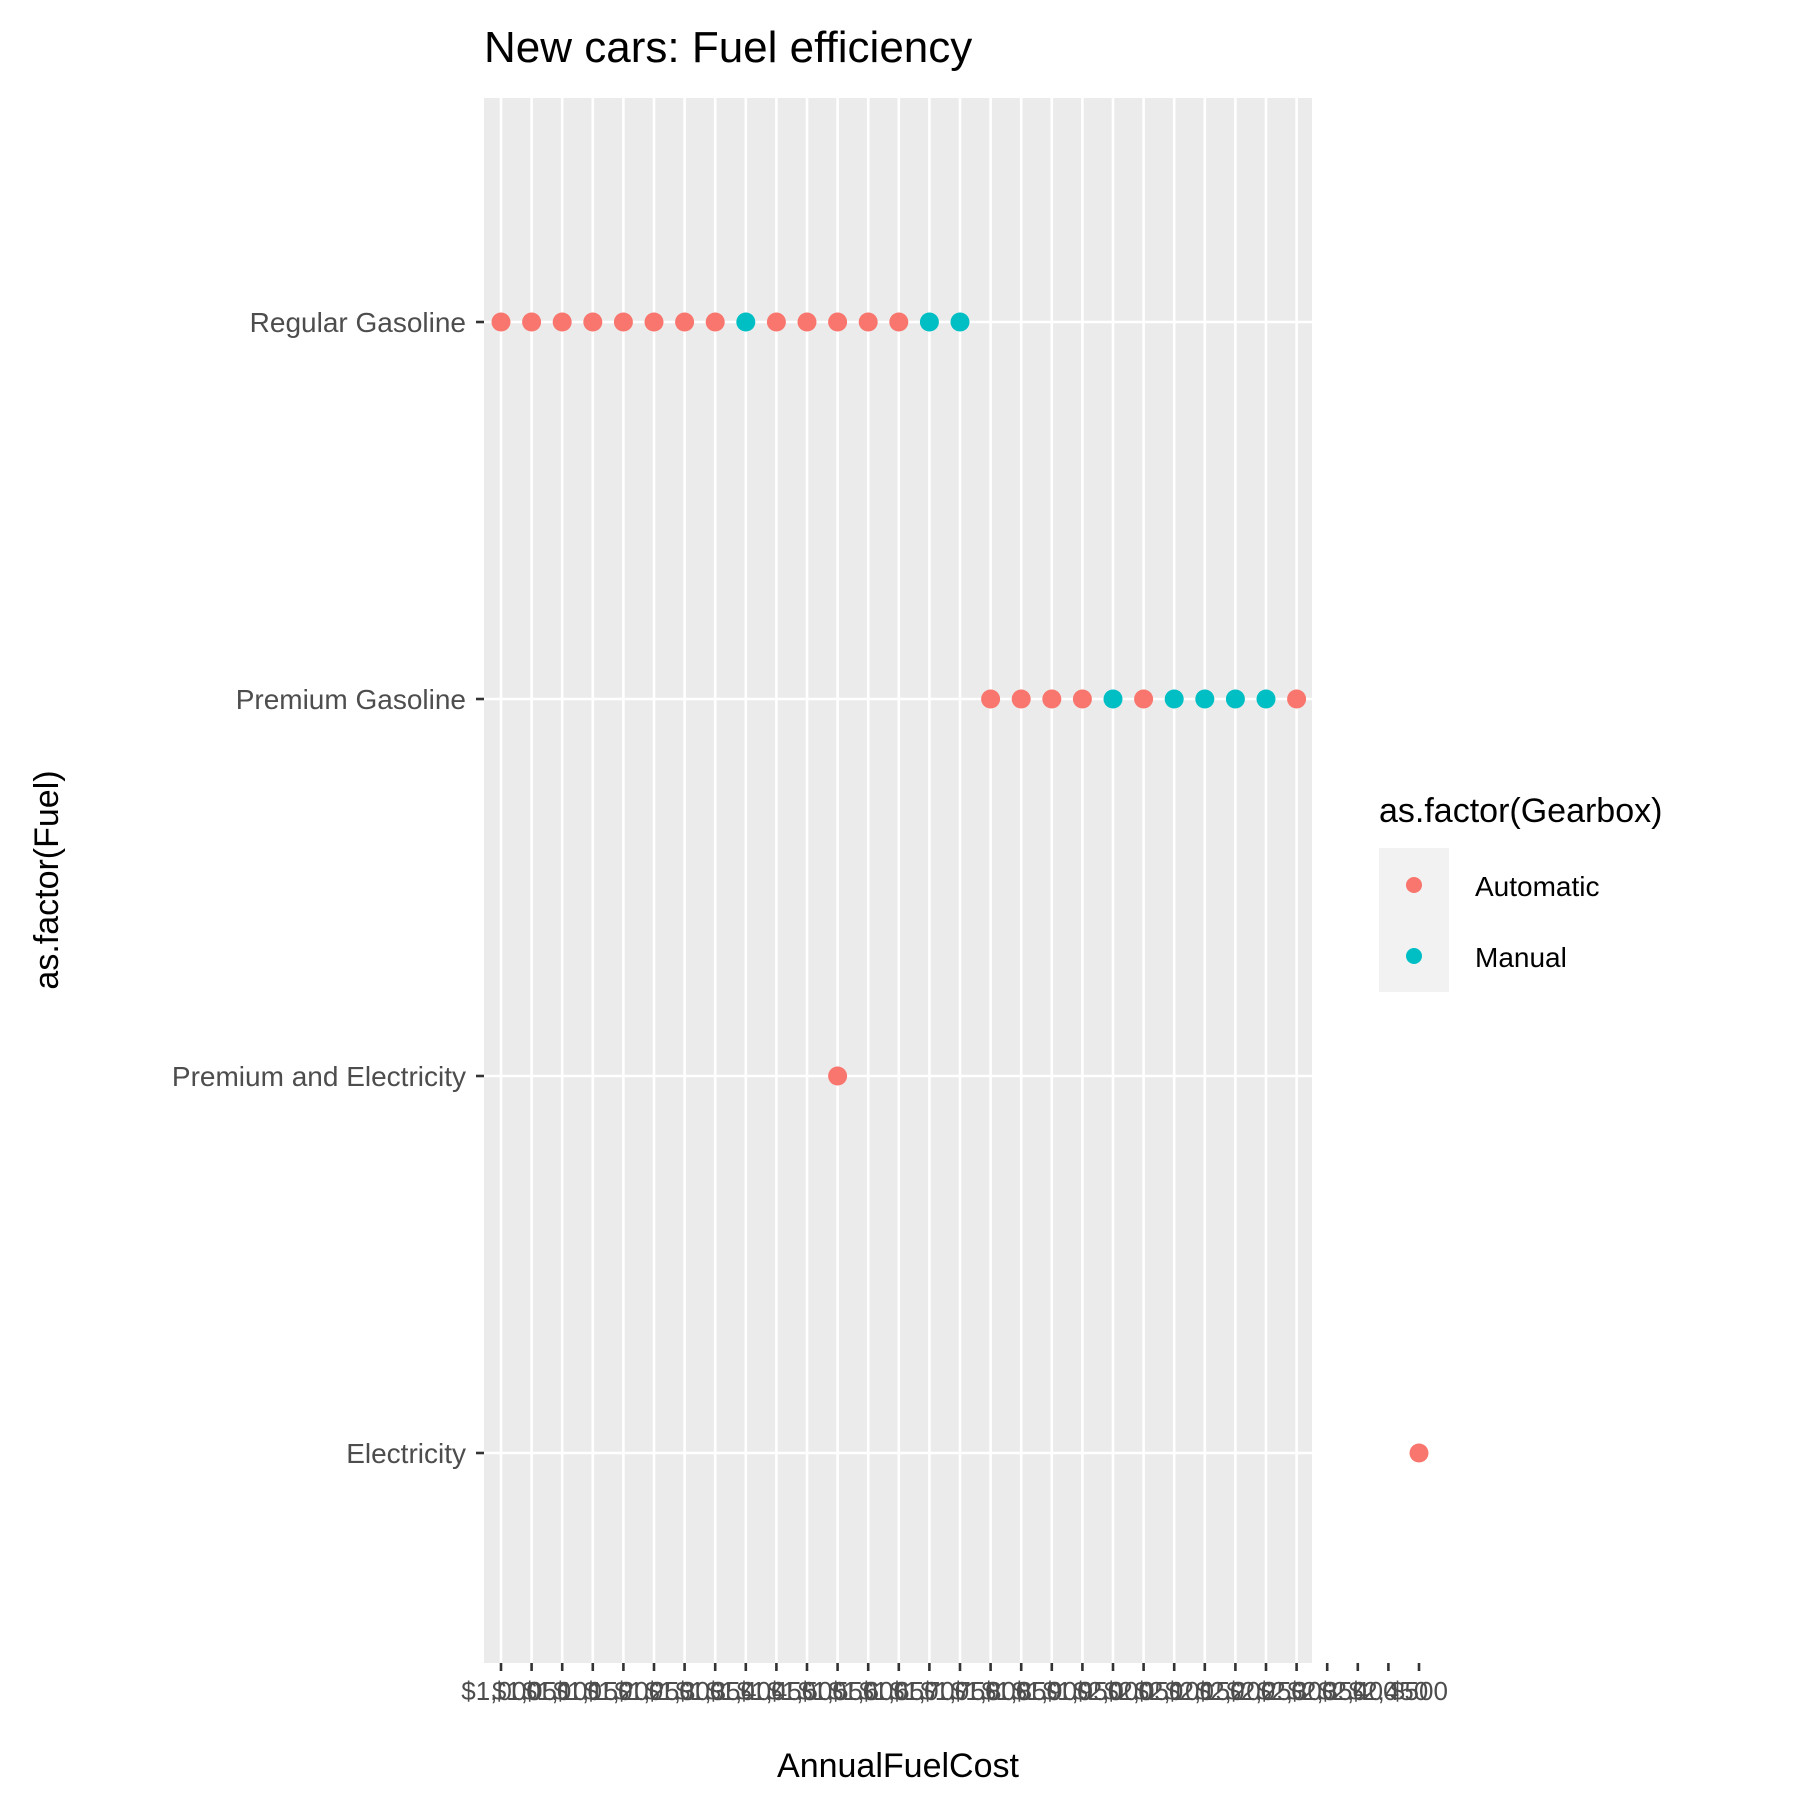  Describe the element at coordinates (1174, 1691) in the screenshot. I see `x-tick-label: $2,100` at that location.